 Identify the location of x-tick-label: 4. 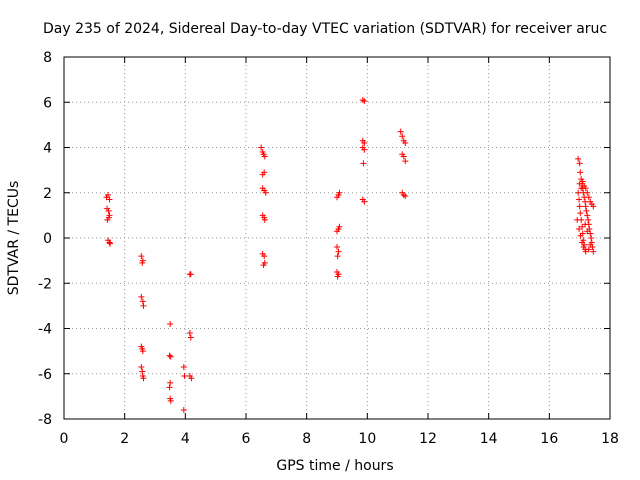
(185, 439).